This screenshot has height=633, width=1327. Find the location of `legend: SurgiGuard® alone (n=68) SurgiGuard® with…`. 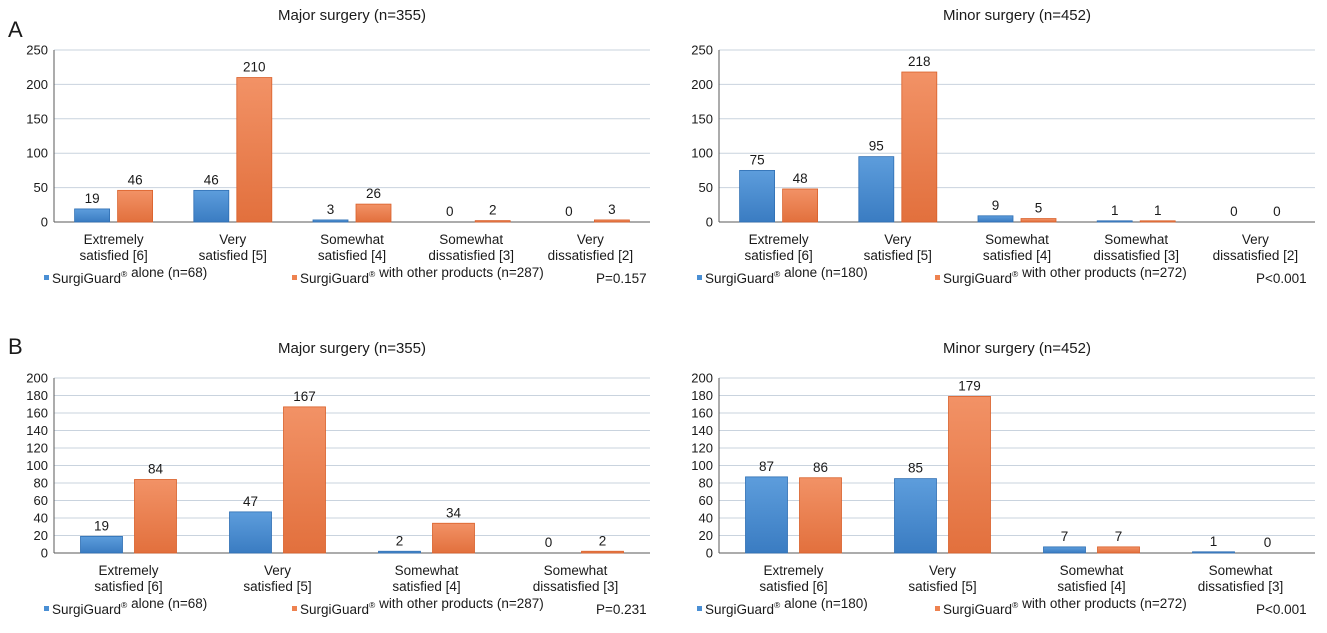

legend: SurgiGuard® alone (n=68) SurgiGuard® with… is located at coordinates (345, 606).